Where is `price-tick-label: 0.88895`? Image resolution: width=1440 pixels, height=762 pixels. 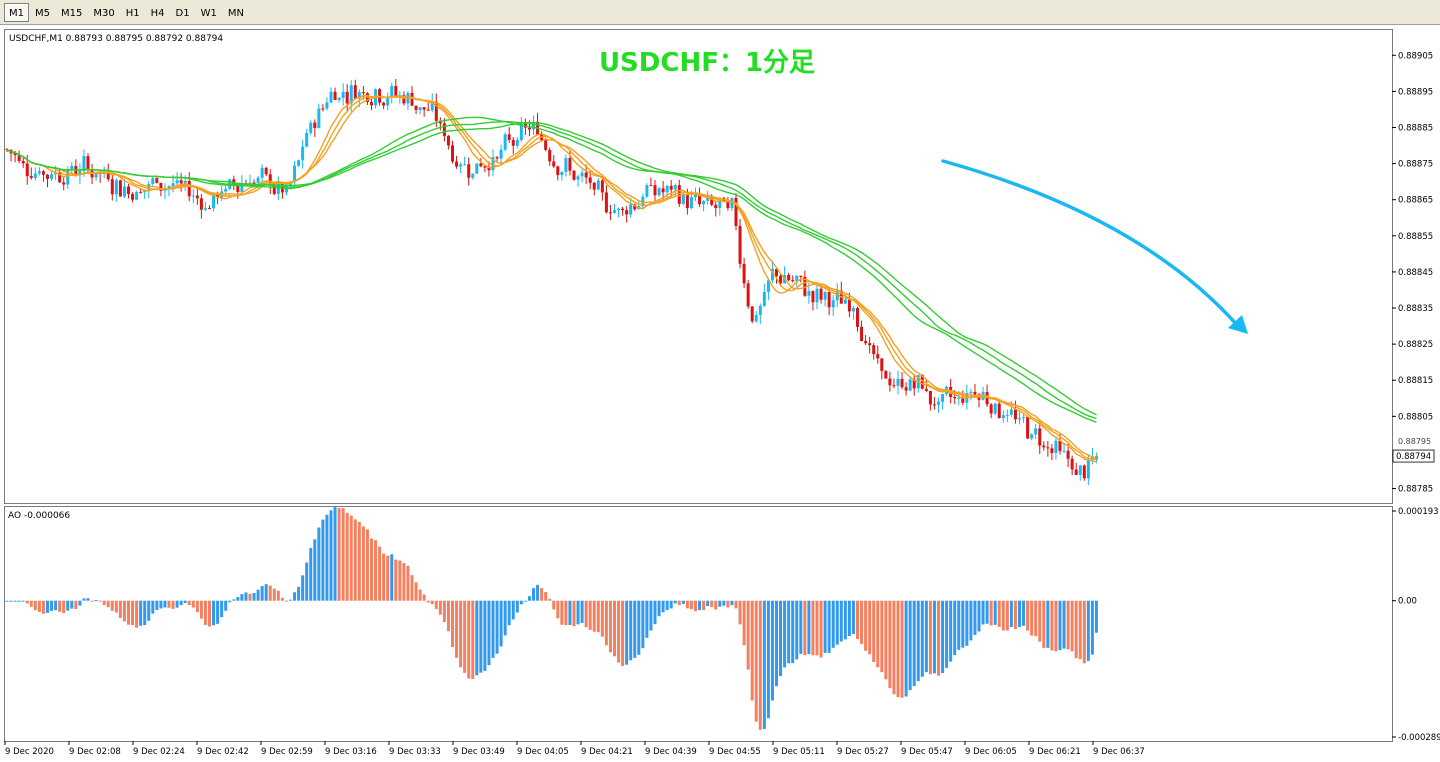 price-tick-label: 0.88895 is located at coordinates (1415, 92).